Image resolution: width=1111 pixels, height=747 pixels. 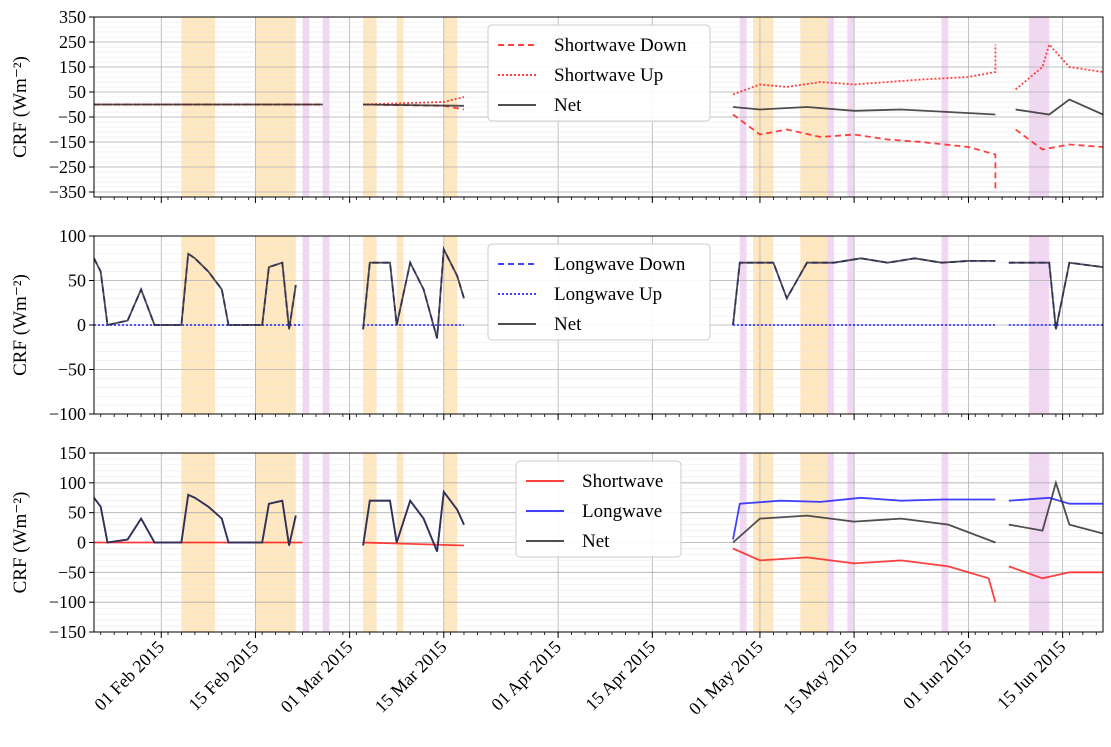 What do you see at coordinates (67, 192) in the screenshot?
I see `y-tick-label: −350` at bounding box center [67, 192].